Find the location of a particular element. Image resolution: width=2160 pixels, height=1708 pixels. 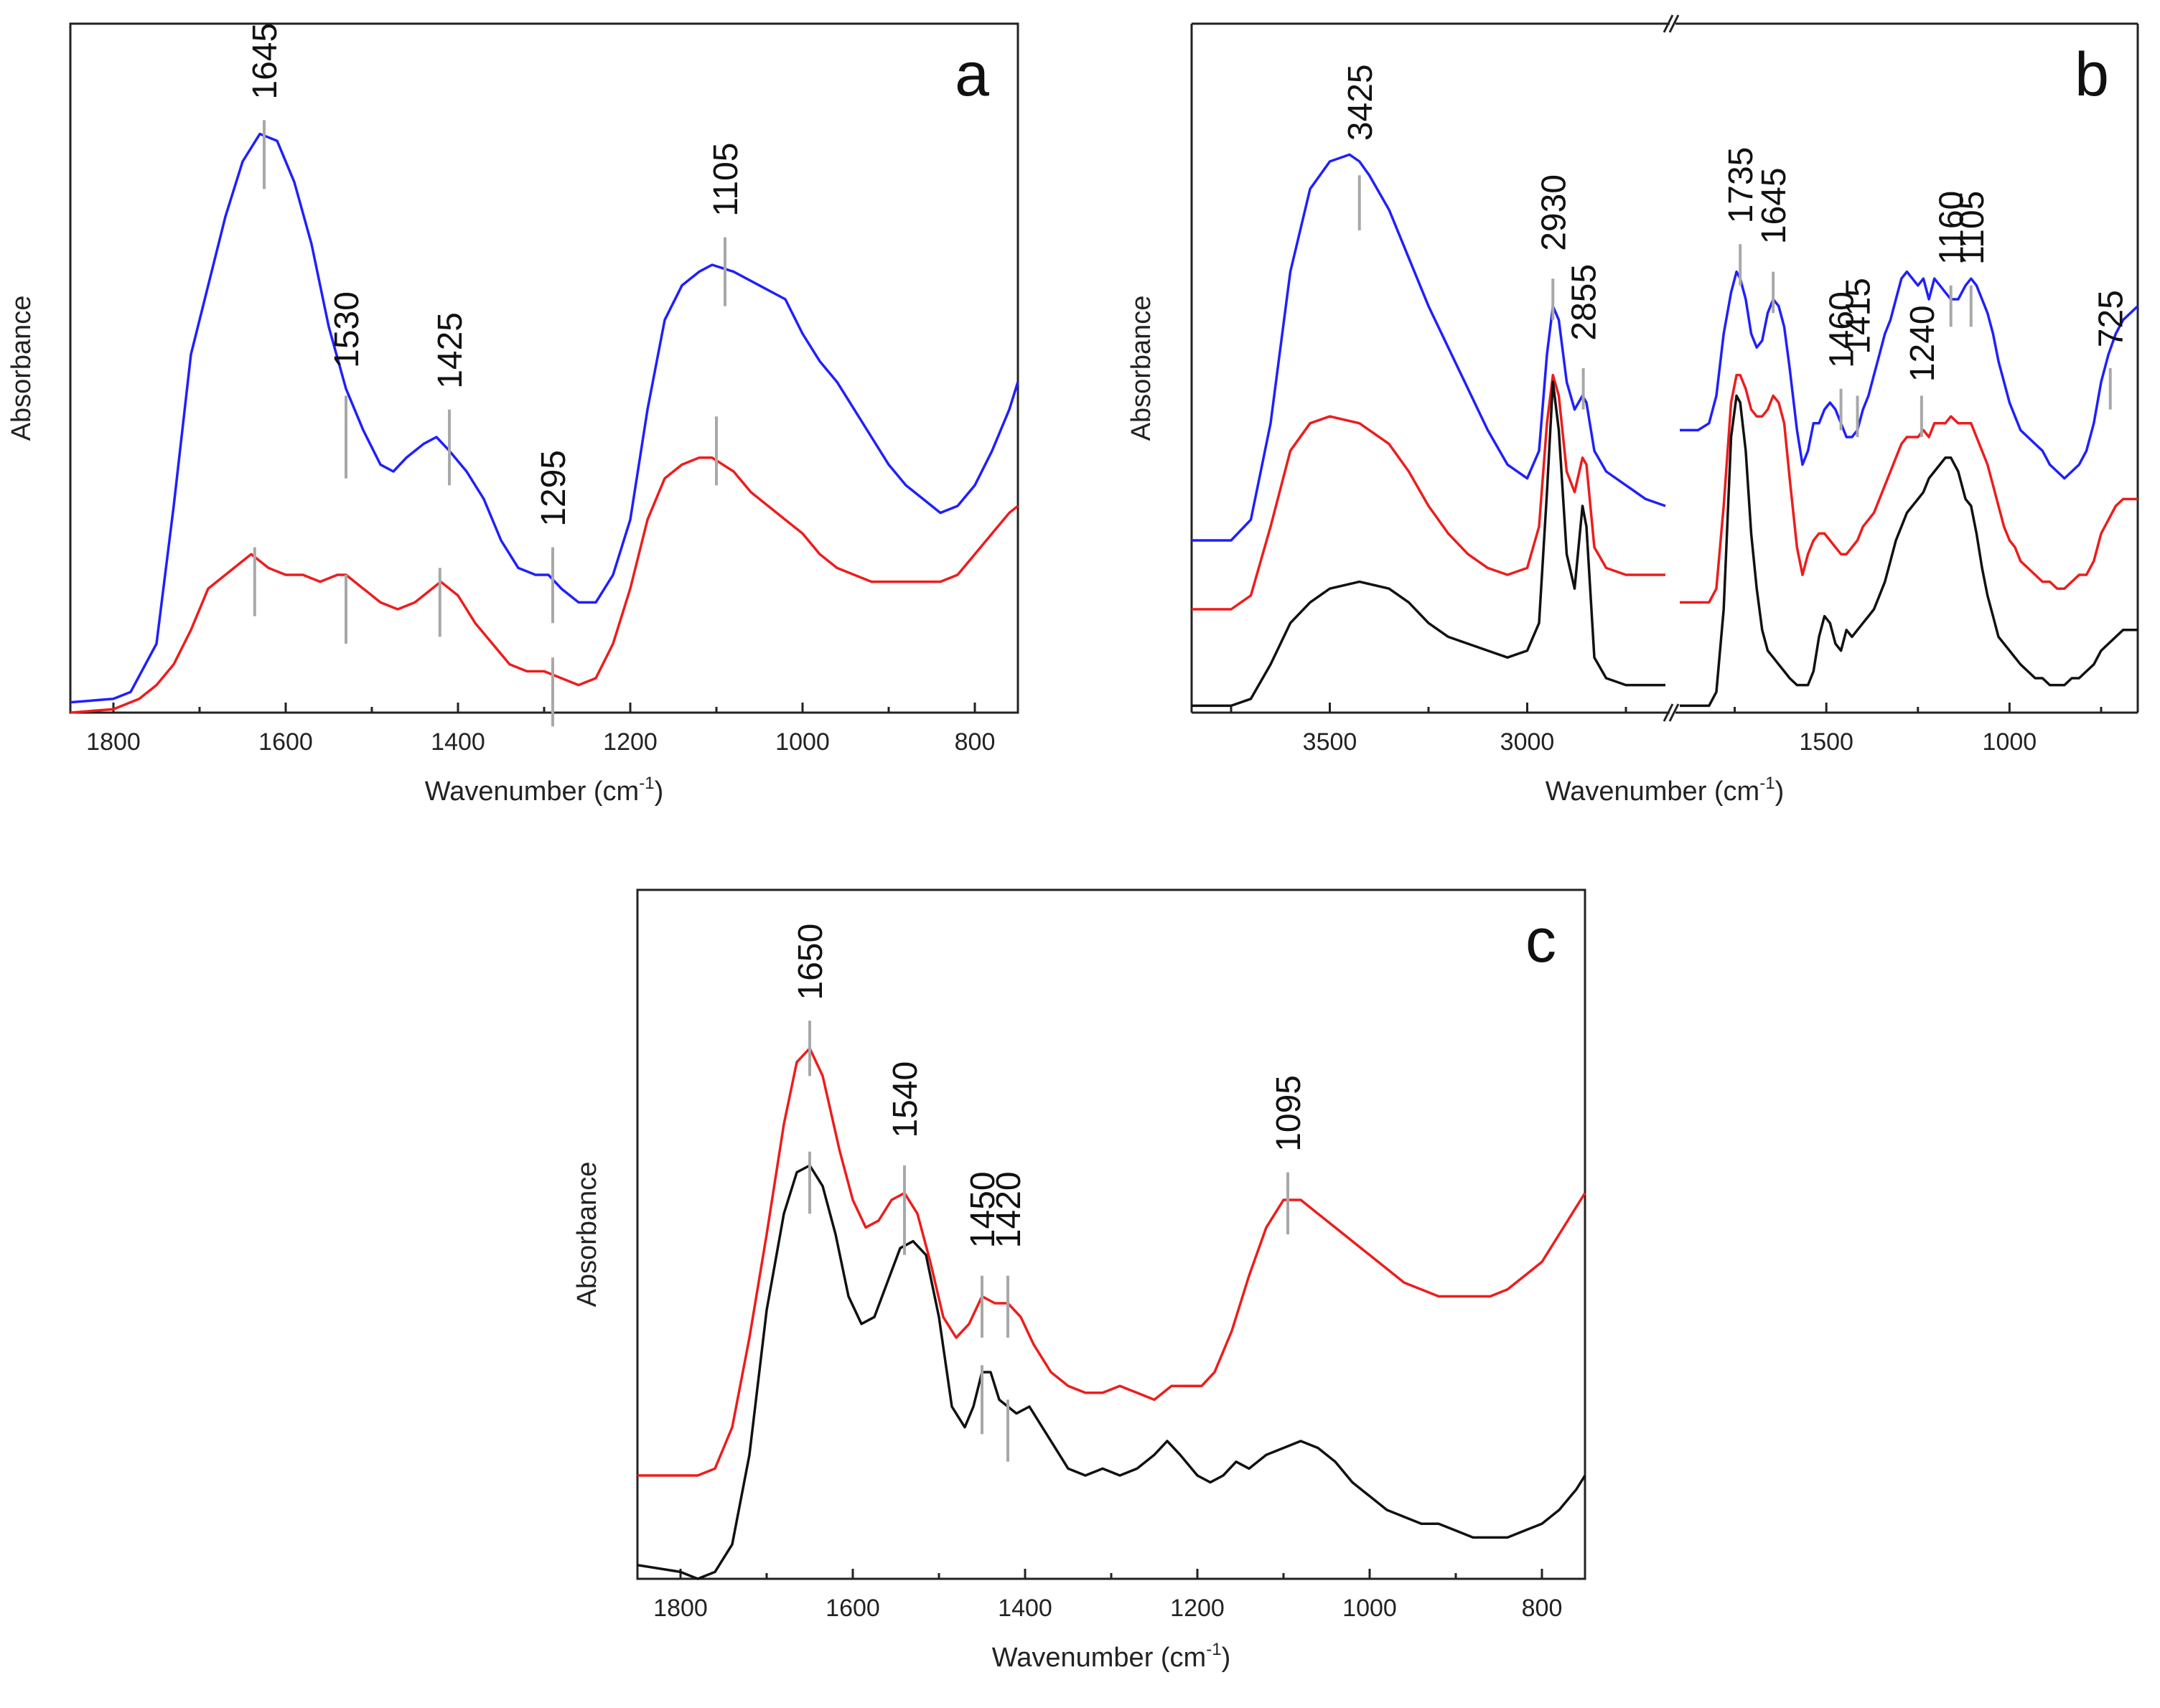

peak-label-1450: 1450 is located at coordinates (983, 1209).